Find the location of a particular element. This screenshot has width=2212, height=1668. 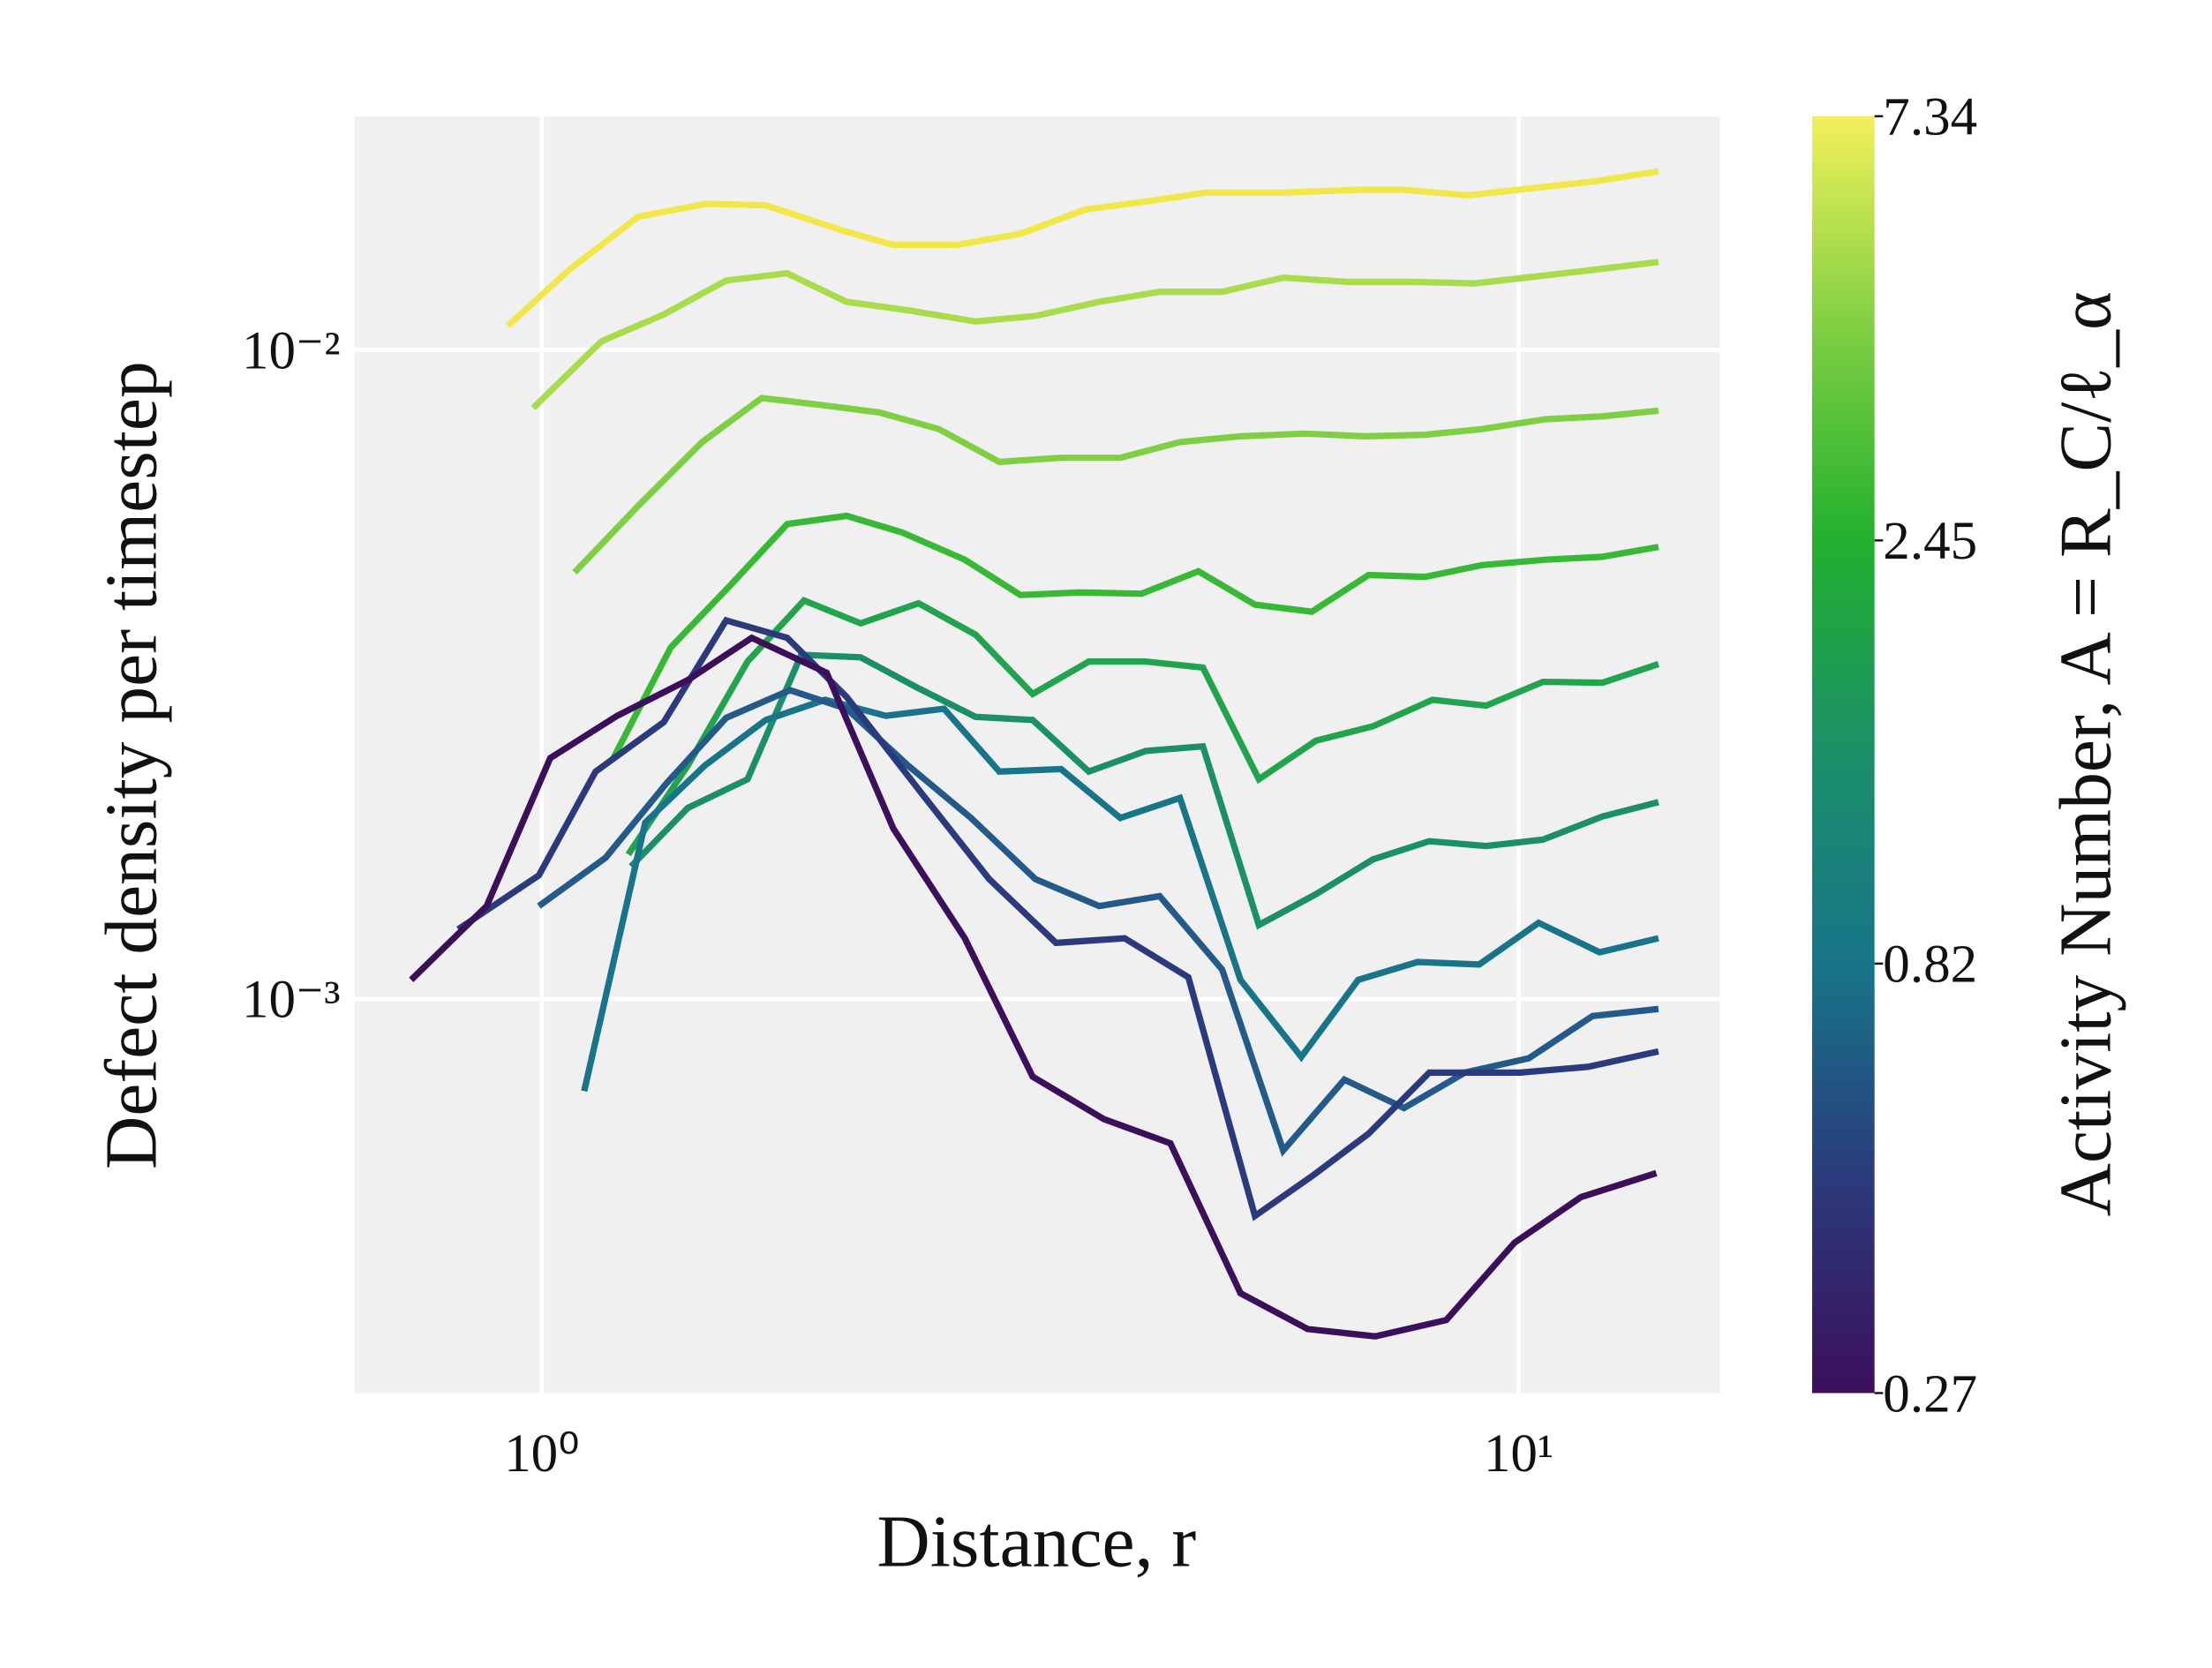

colorbar-tick-label: 2.45 is located at coordinates (1930, 541).